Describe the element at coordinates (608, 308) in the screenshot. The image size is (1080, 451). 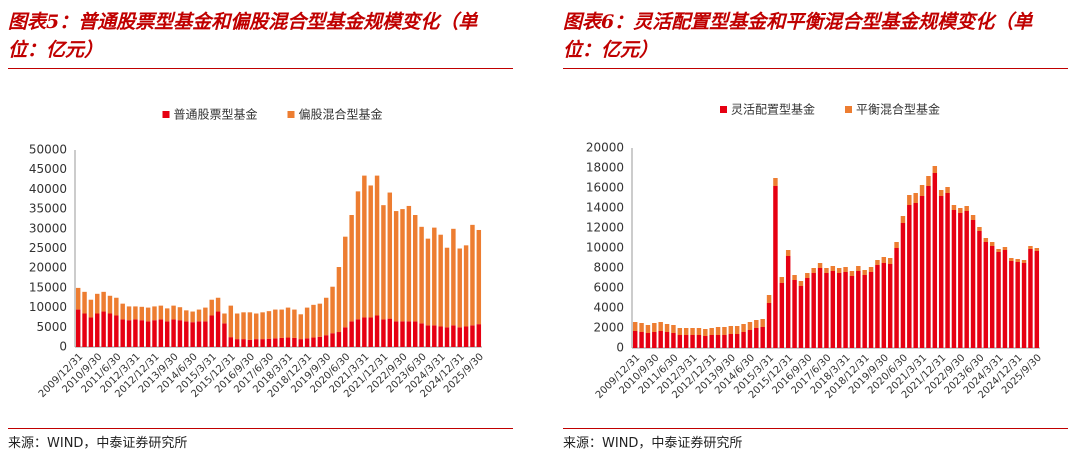
I see `y-tick-label: 4000` at that location.